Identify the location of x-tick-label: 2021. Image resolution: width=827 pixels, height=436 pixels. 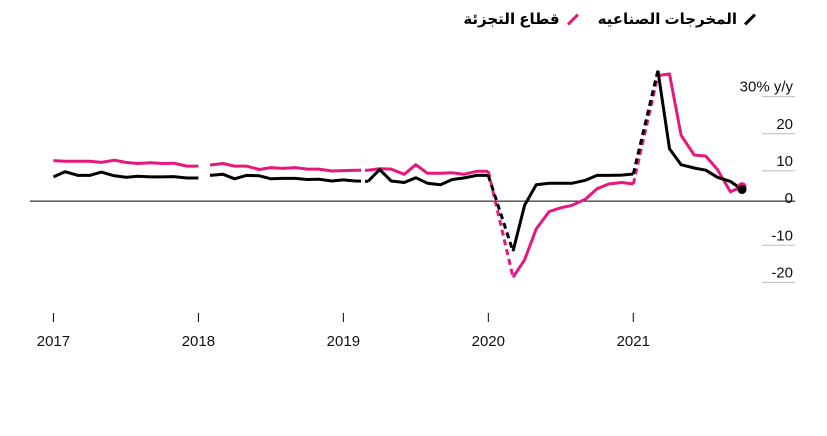
(633, 341).